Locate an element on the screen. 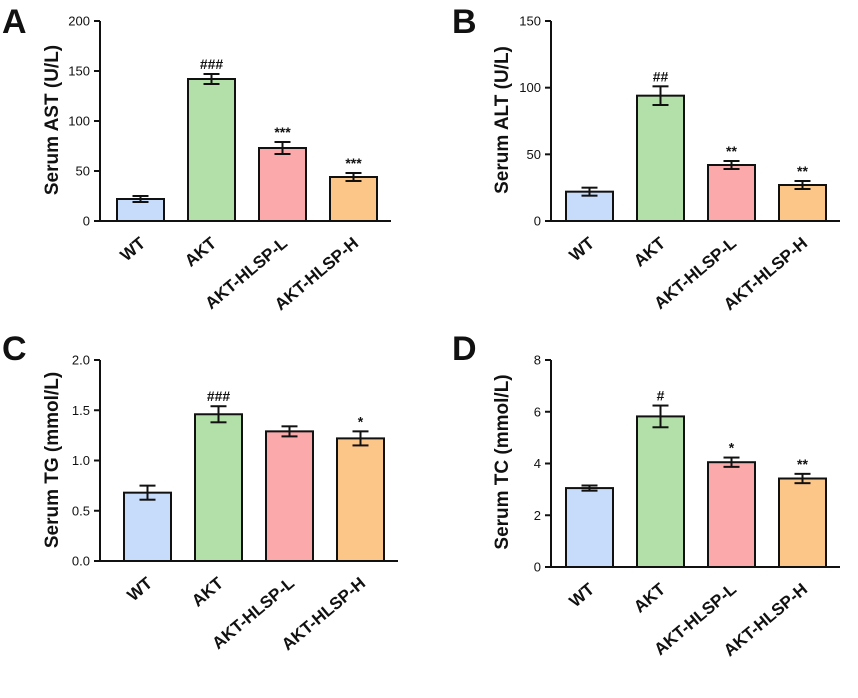  y-tick-label: 2.0 is located at coordinates (81, 360).